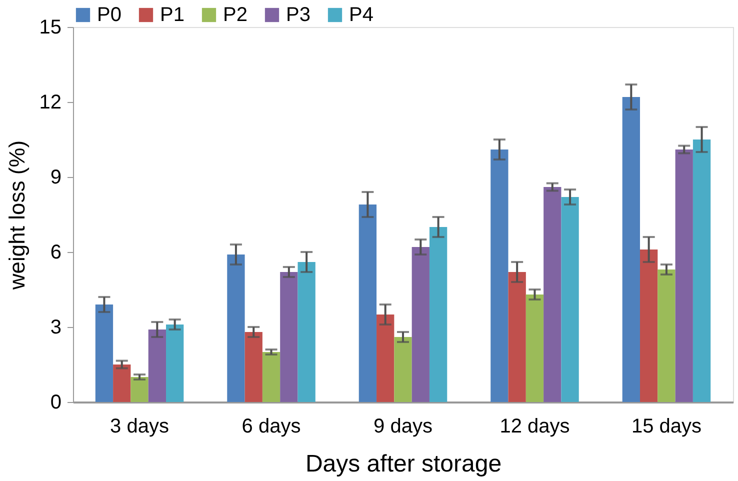 The height and width of the screenshot is (481, 738). I want to click on y-tick-label: 9, so click(56, 177).